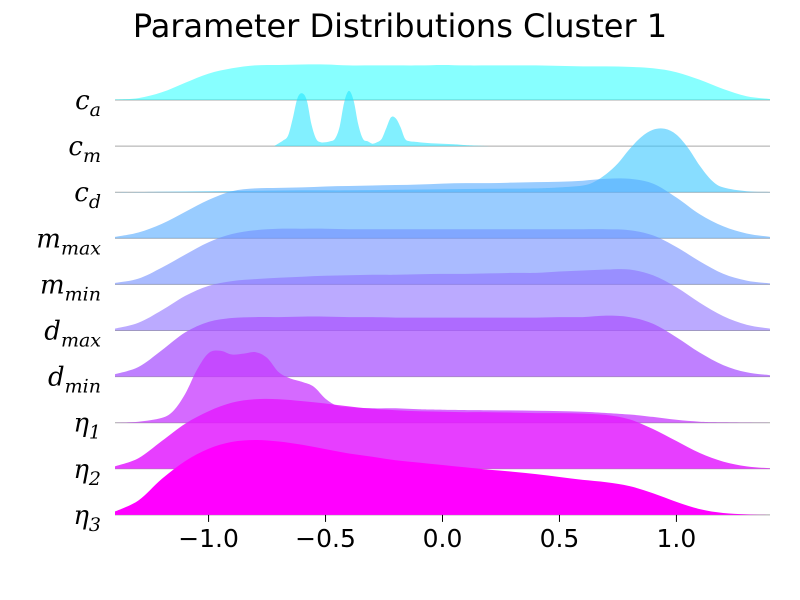  Describe the element at coordinates (325, 538) in the screenshot. I see `x-tick-label: −0.5` at that location.